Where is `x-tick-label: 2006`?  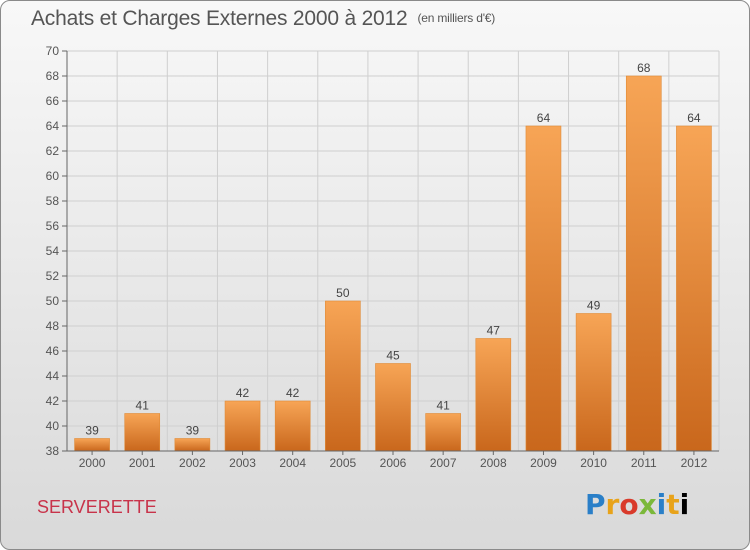 x-tick-label: 2006 is located at coordinates (393, 463).